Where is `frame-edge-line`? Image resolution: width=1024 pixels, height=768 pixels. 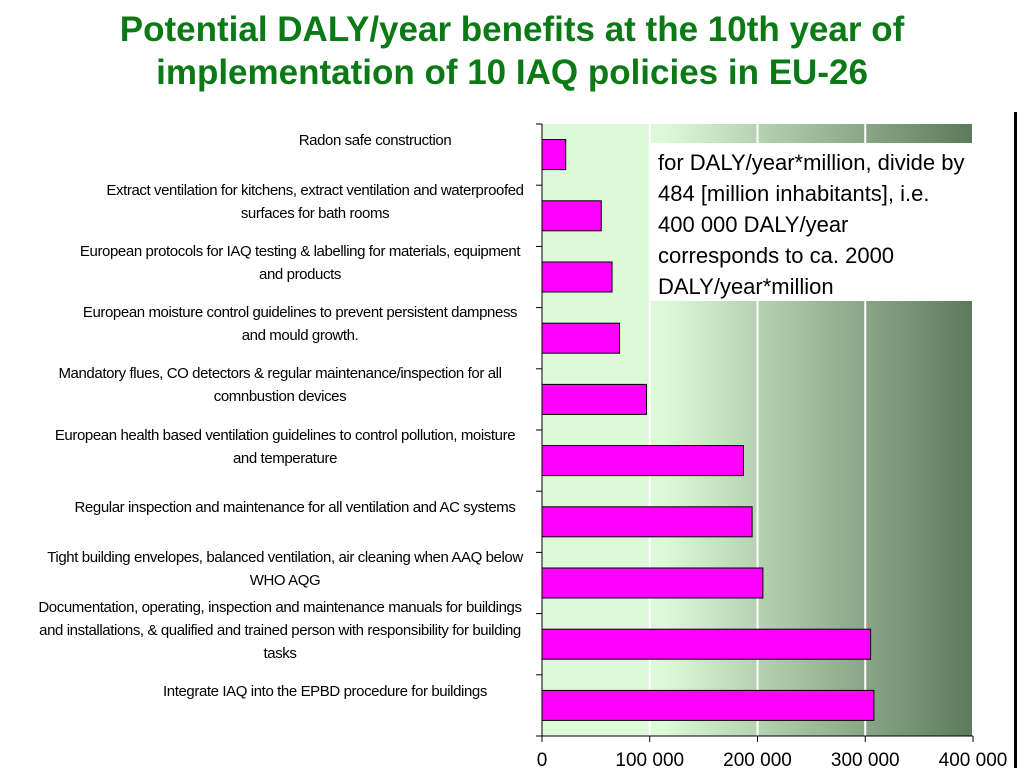
frame-edge-line is located at coordinates (1015, 440).